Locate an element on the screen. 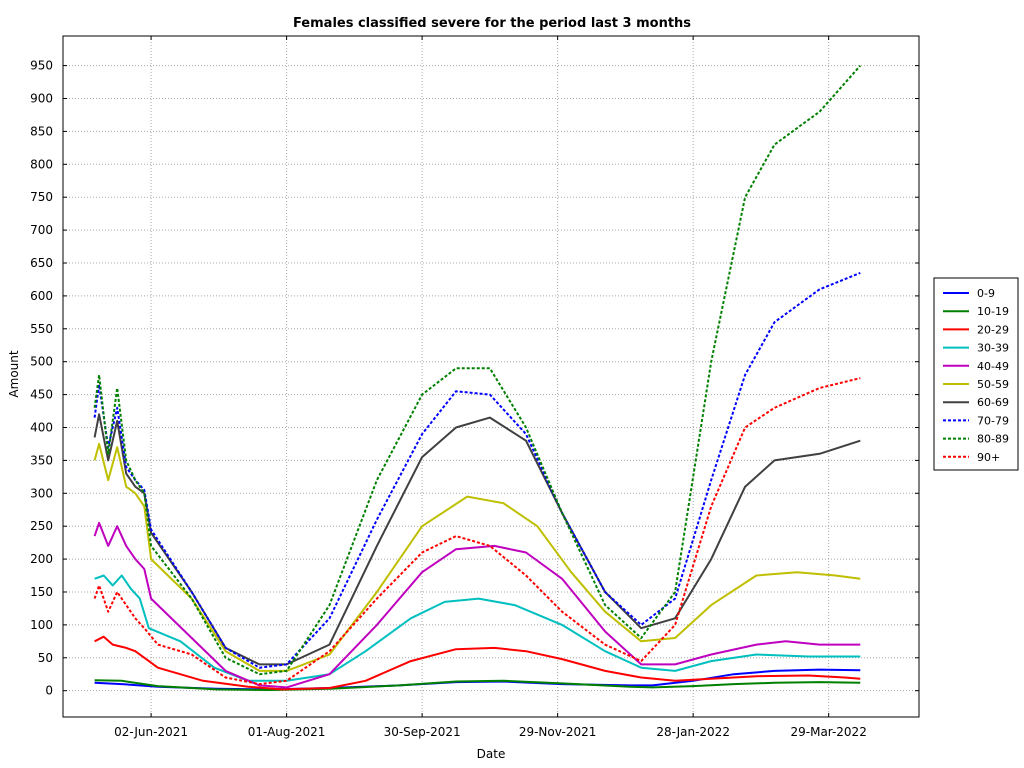 This screenshot has height=768, width=1024. y-tick-label: 500 is located at coordinates (41, 362).